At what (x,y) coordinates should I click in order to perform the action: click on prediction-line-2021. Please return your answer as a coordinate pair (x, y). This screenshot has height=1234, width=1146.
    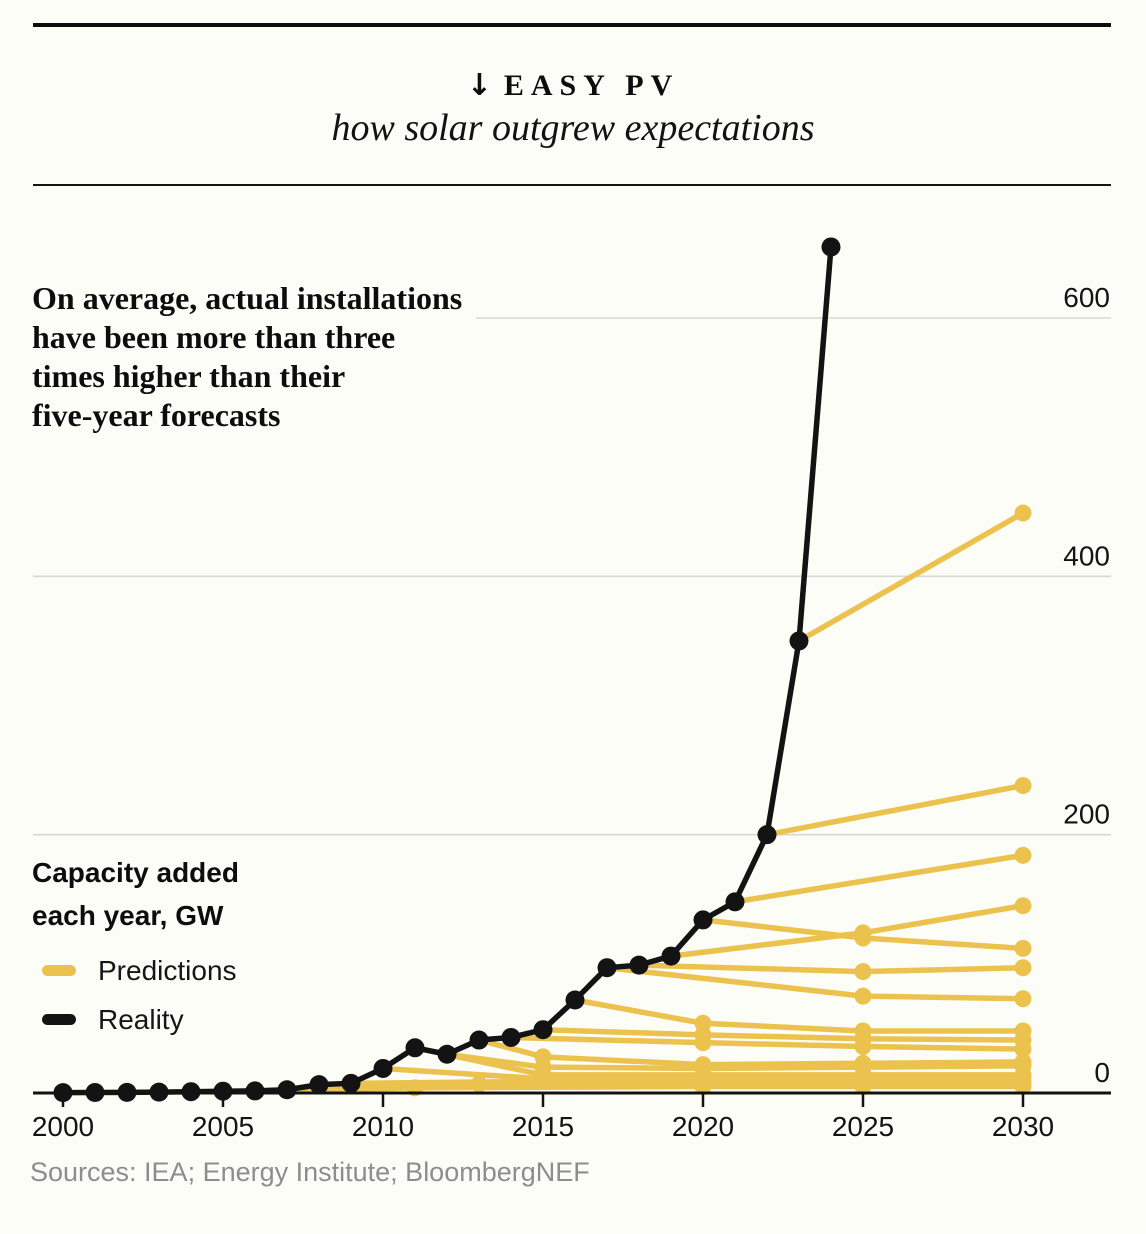
    Looking at the image, I should click on (879, 878).